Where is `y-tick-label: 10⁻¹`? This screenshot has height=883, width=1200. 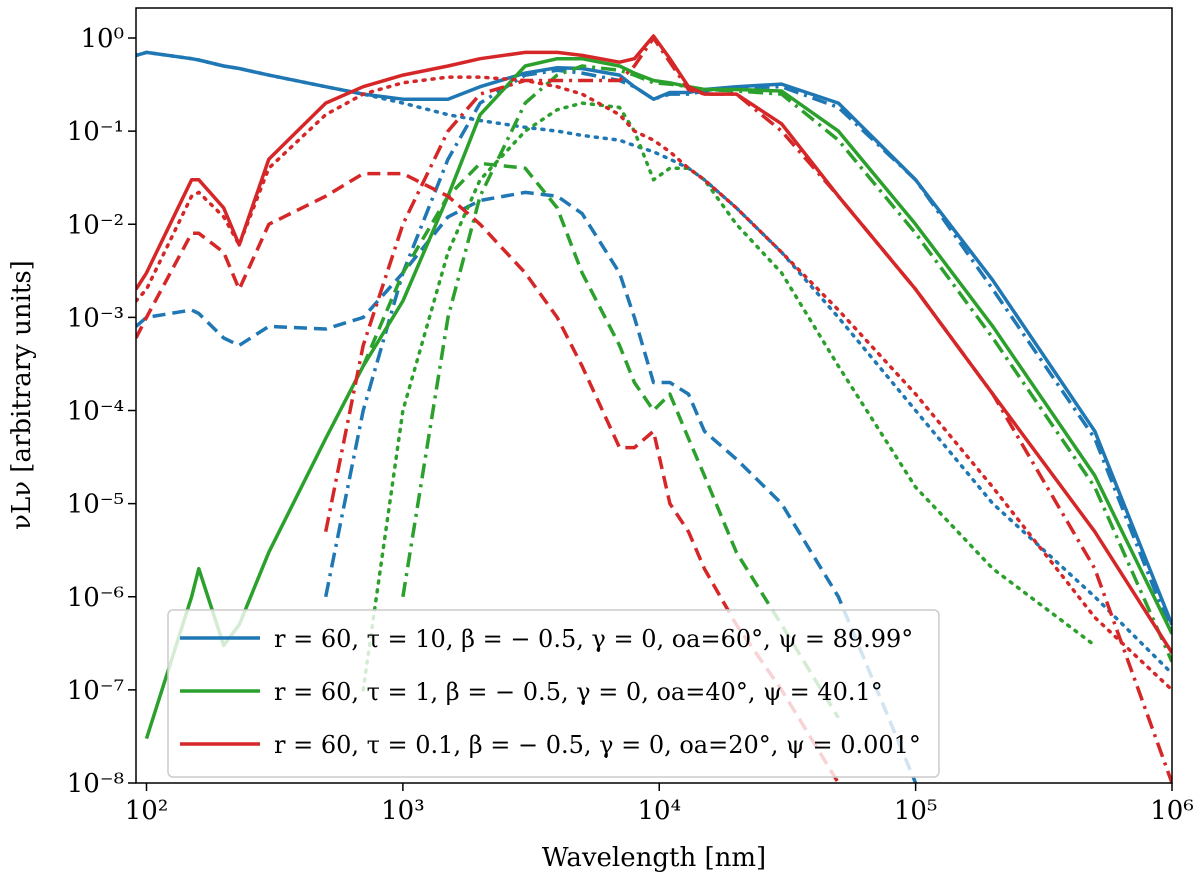
y-tick-label: 10⁻¹ is located at coordinates (95, 132).